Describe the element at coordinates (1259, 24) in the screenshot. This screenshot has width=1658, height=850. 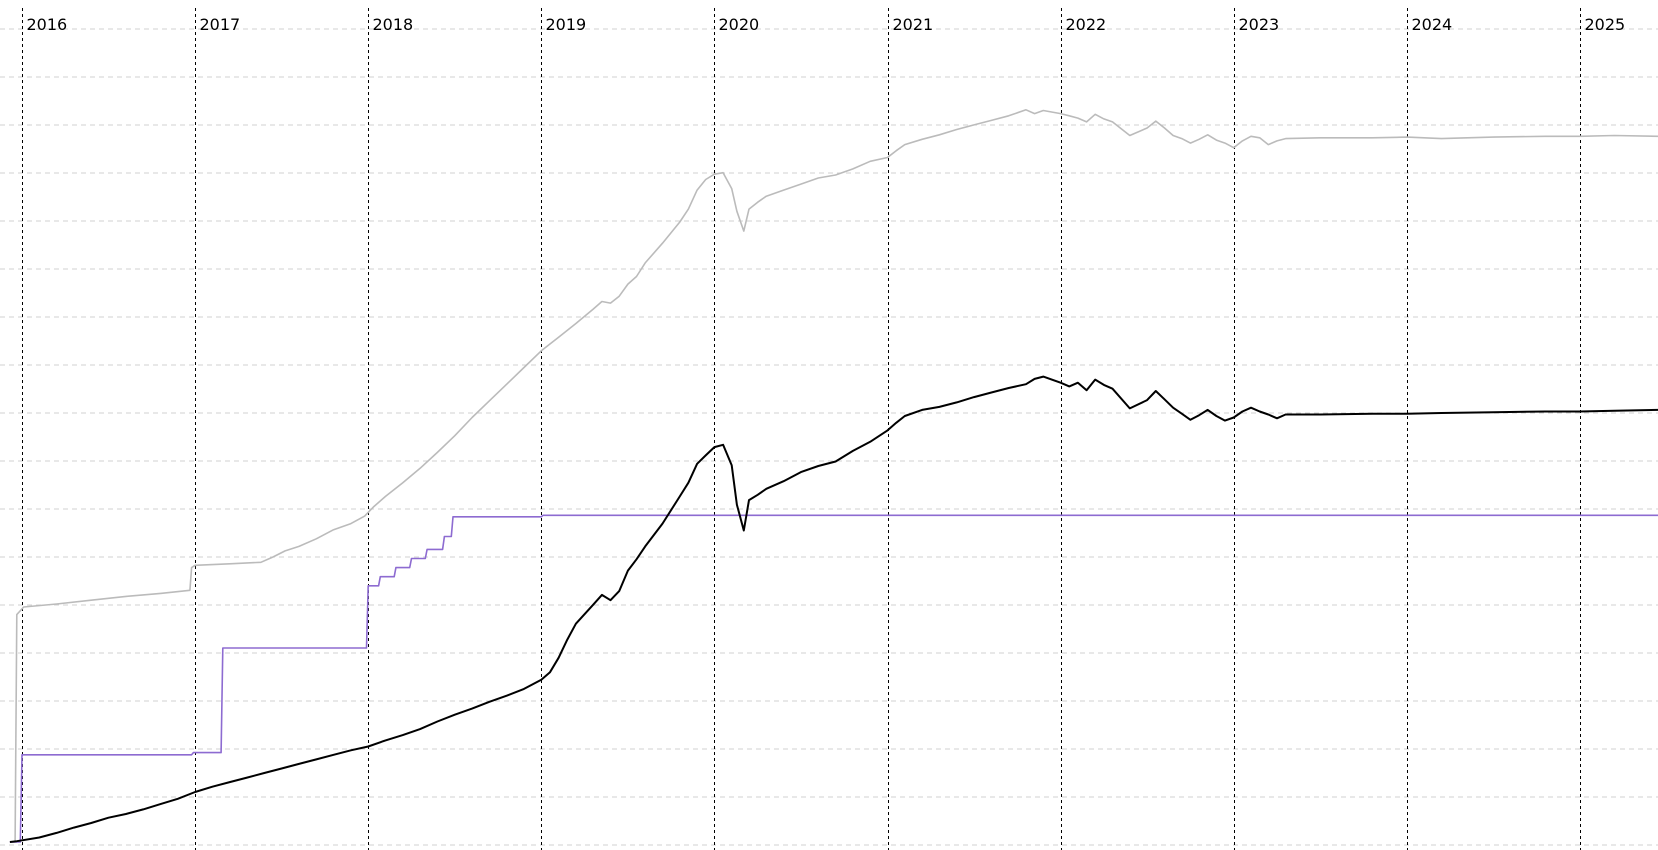
I see `x-tick-label-2023: 2023` at that location.